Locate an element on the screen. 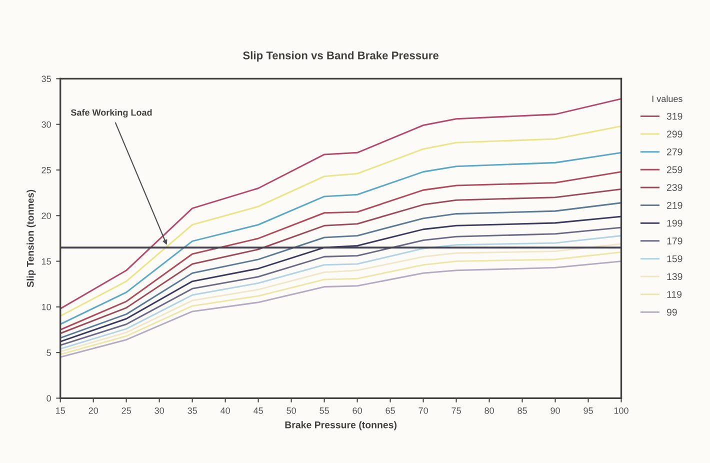 The width and height of the screenshot is (710, 463). annotation: Safe Working Load is located at coordinates (111, 113).